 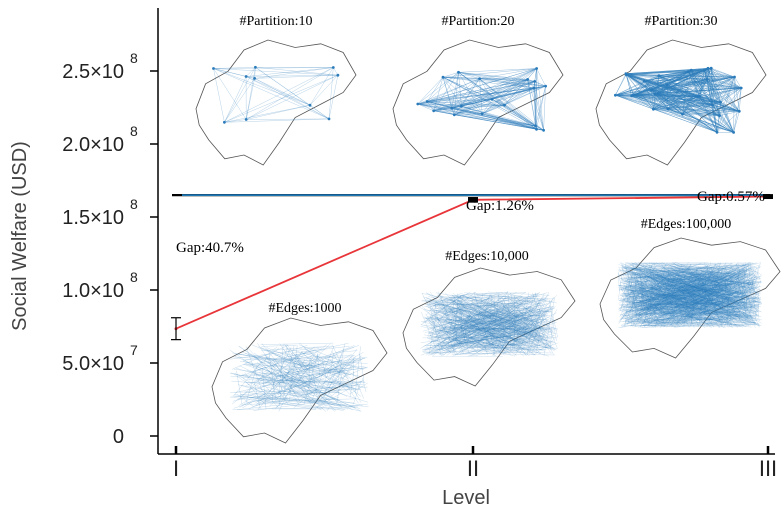 What do you see at coordinates (134, 350) in the screenshot?
I see `y-tick-exponent: 7` at bounding box center [134, 350].